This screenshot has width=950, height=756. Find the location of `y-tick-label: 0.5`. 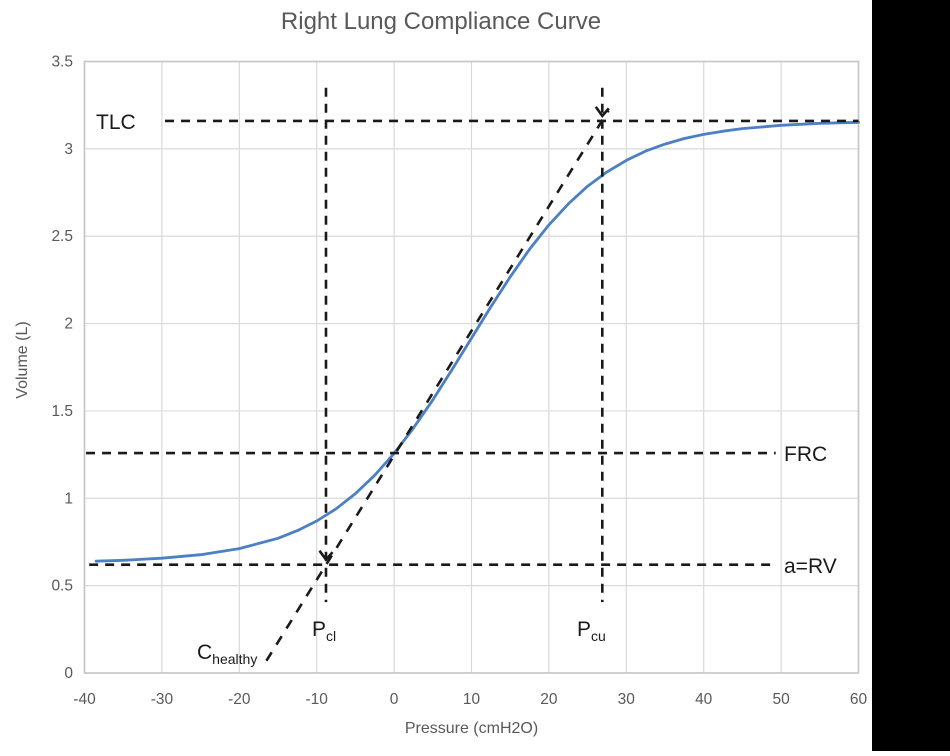

y-tick-label: 0.5 is located at coordinates (62, 586).